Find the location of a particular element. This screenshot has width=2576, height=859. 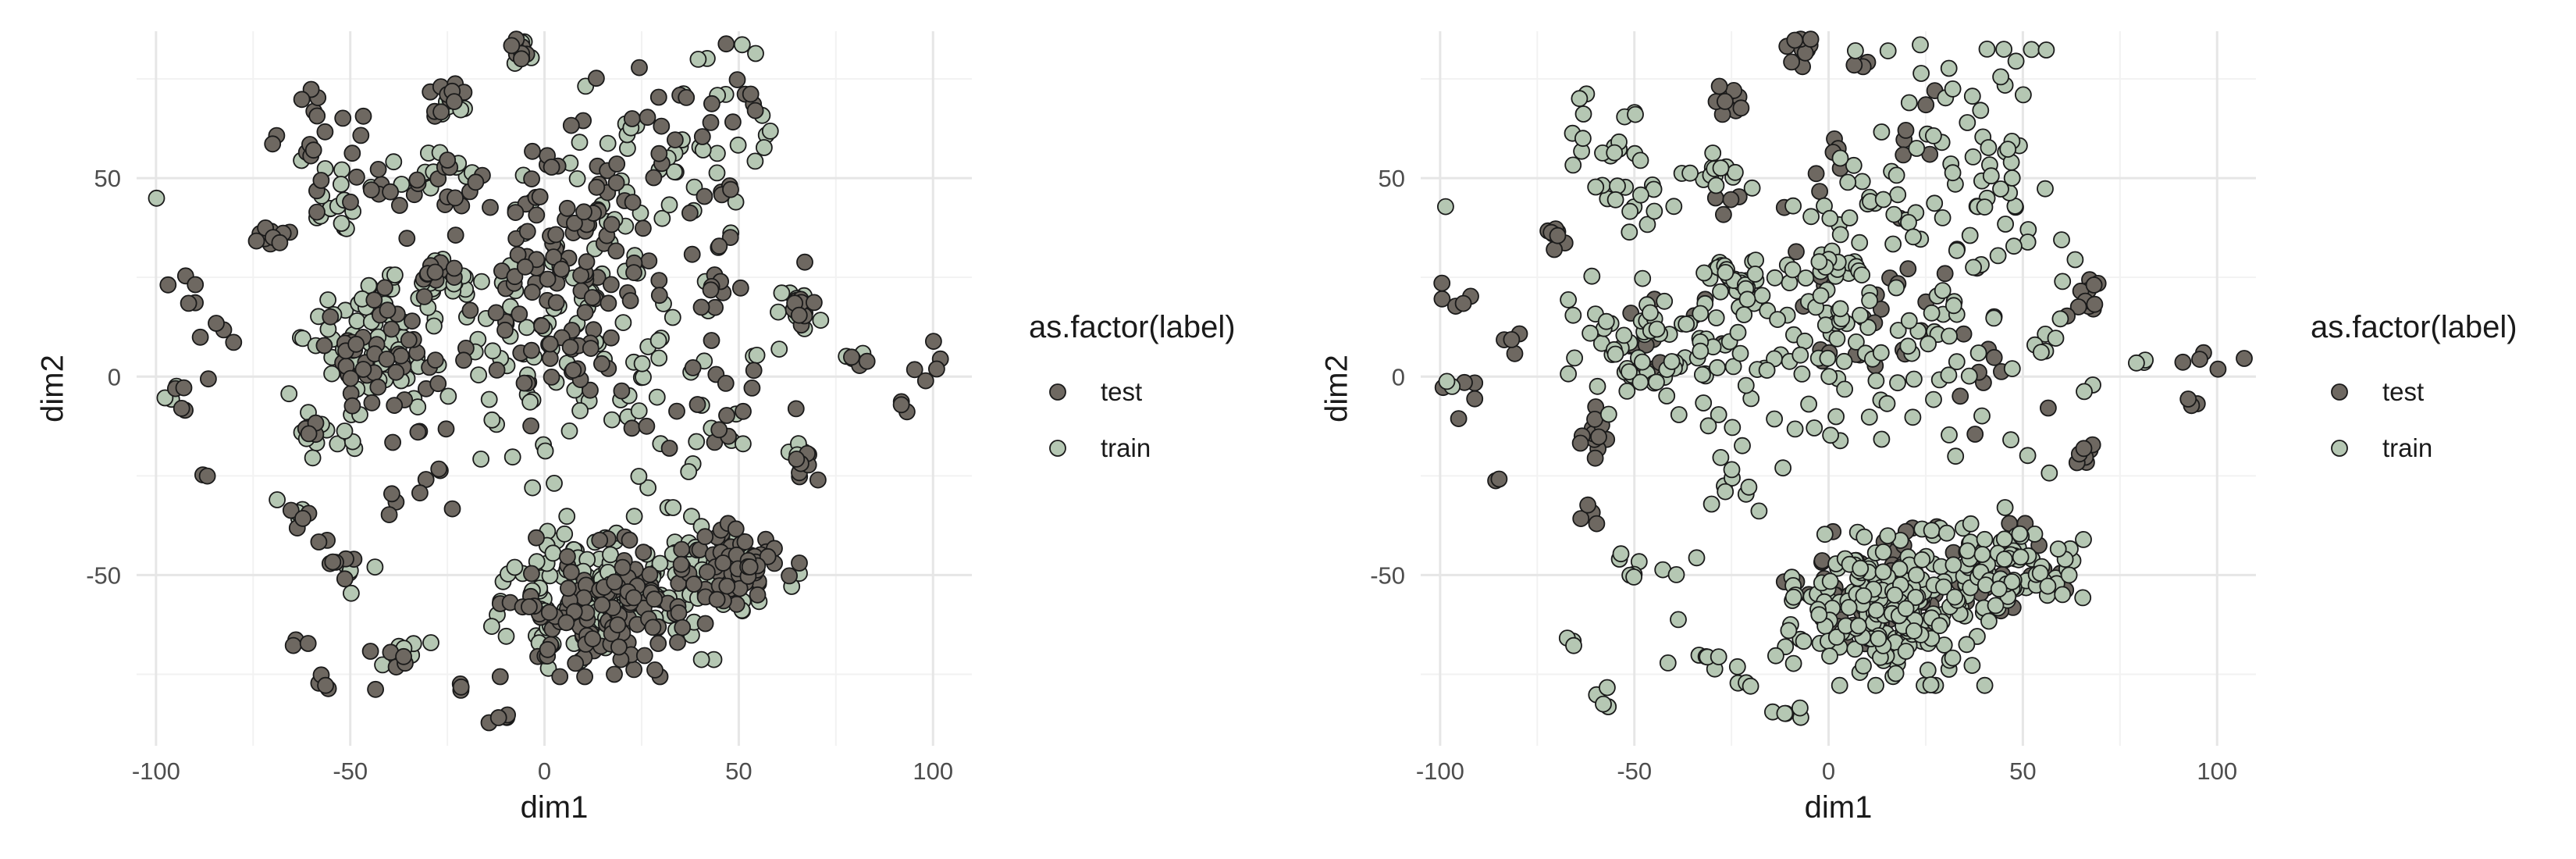

legend-key-train is located at coordinates (1057, 448).